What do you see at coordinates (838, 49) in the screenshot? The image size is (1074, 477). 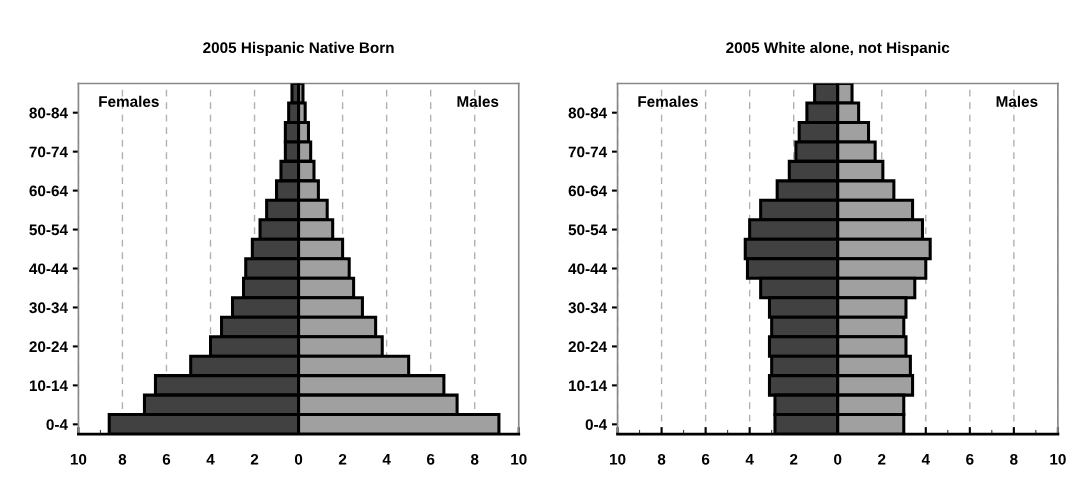 I see `chart-title: 2005 White alone, not Hispanic` at bounding box center [838, 49].